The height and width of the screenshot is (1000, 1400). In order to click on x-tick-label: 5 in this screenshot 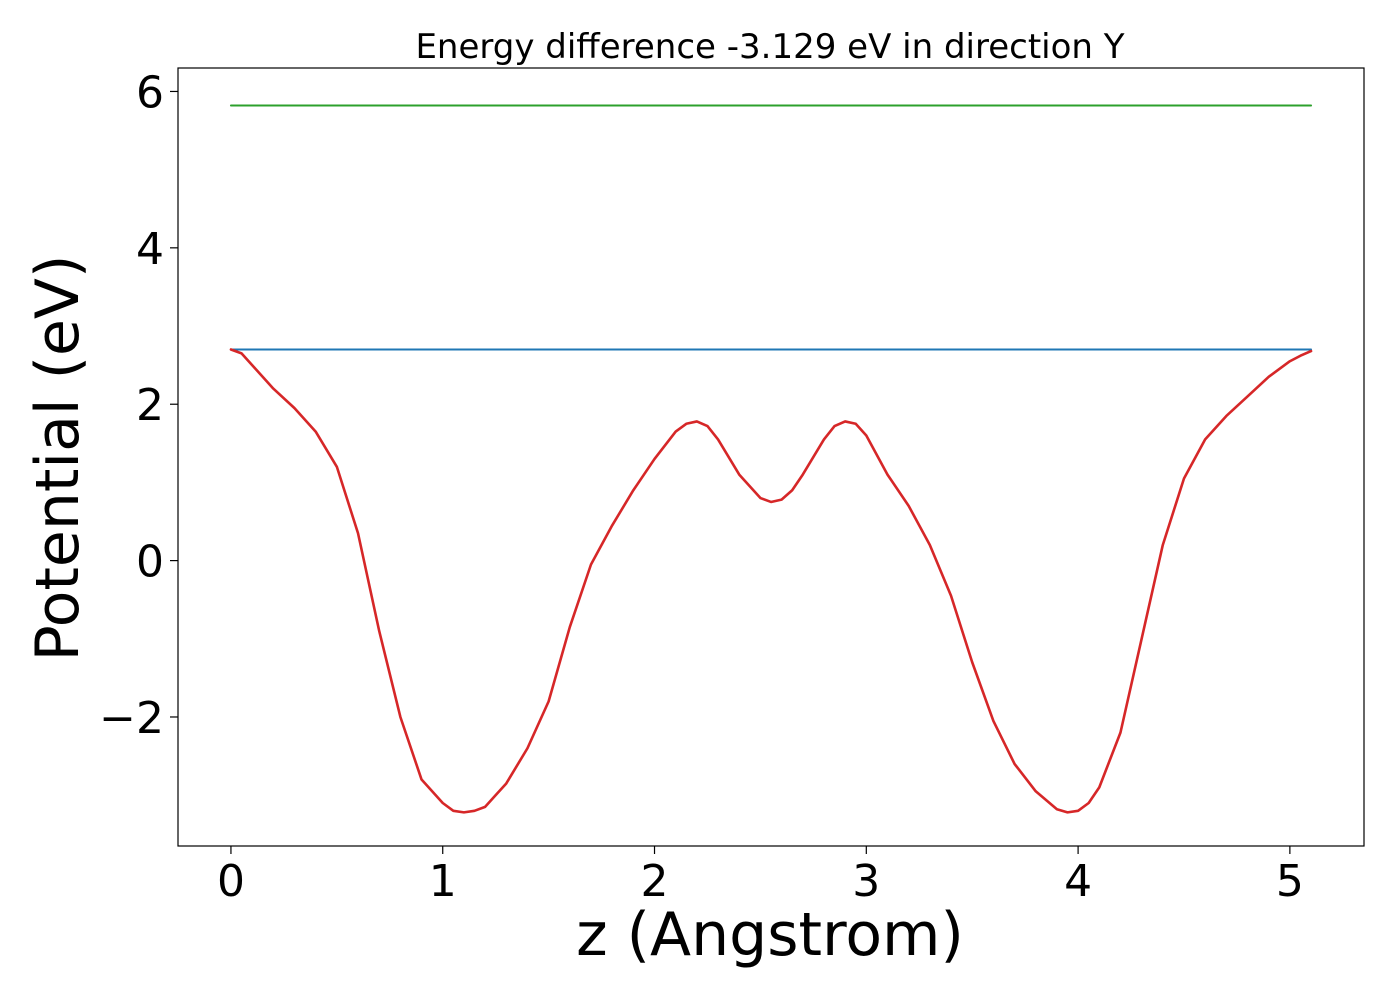, I will do `click(1290, 881)`.